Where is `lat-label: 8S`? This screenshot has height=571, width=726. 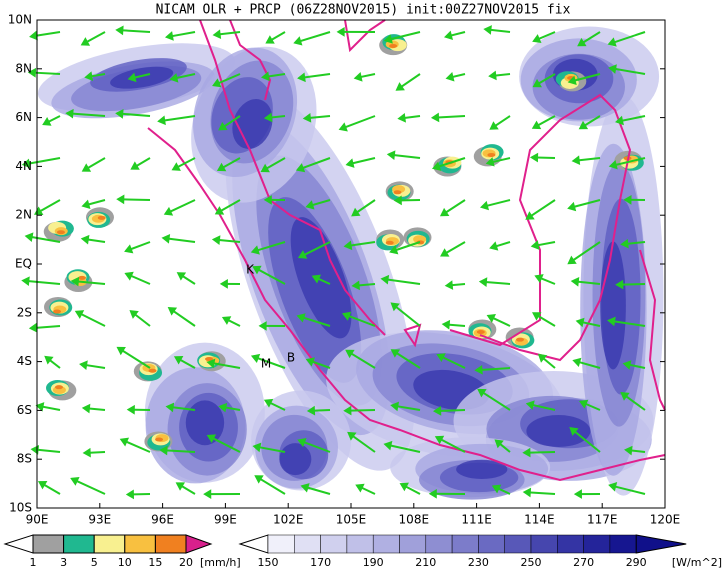 lat-label: 8S is located at coordinates (24, 459).